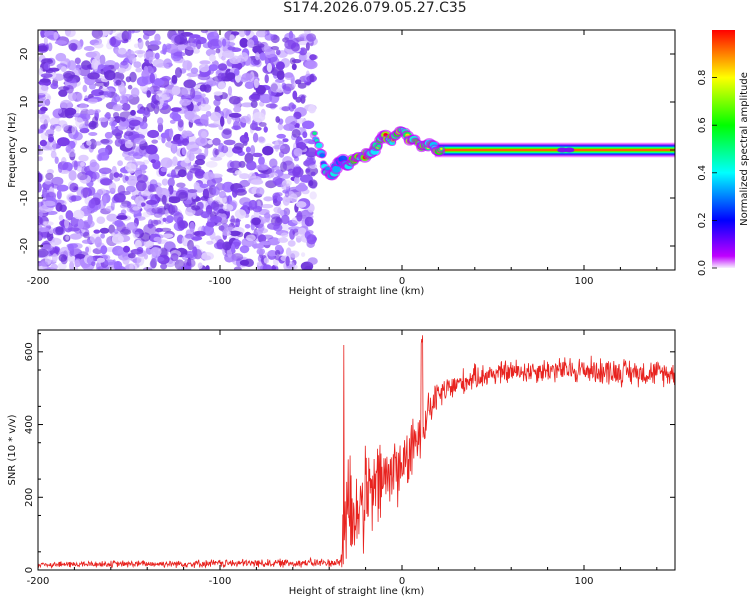  Describe the element at coordinates (29, 497) in the screenshot. I see `y-tick-label: 200` at that location.